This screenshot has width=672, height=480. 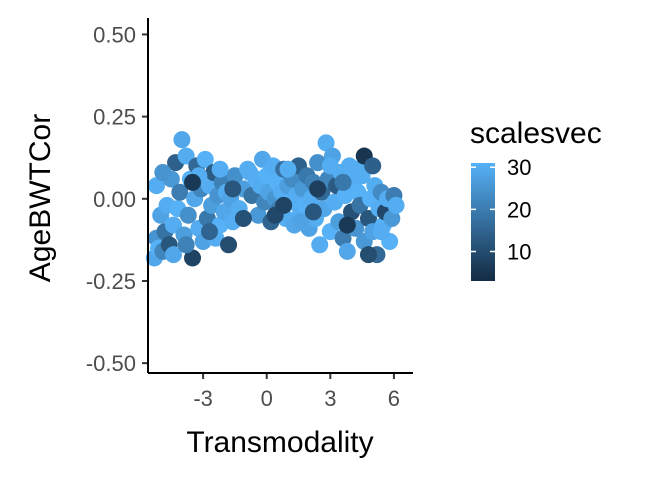 I want to click on y-axis-ticks: 0.50 0.25 0.00 -0.25 -0.50, so click(x=117, y=199).